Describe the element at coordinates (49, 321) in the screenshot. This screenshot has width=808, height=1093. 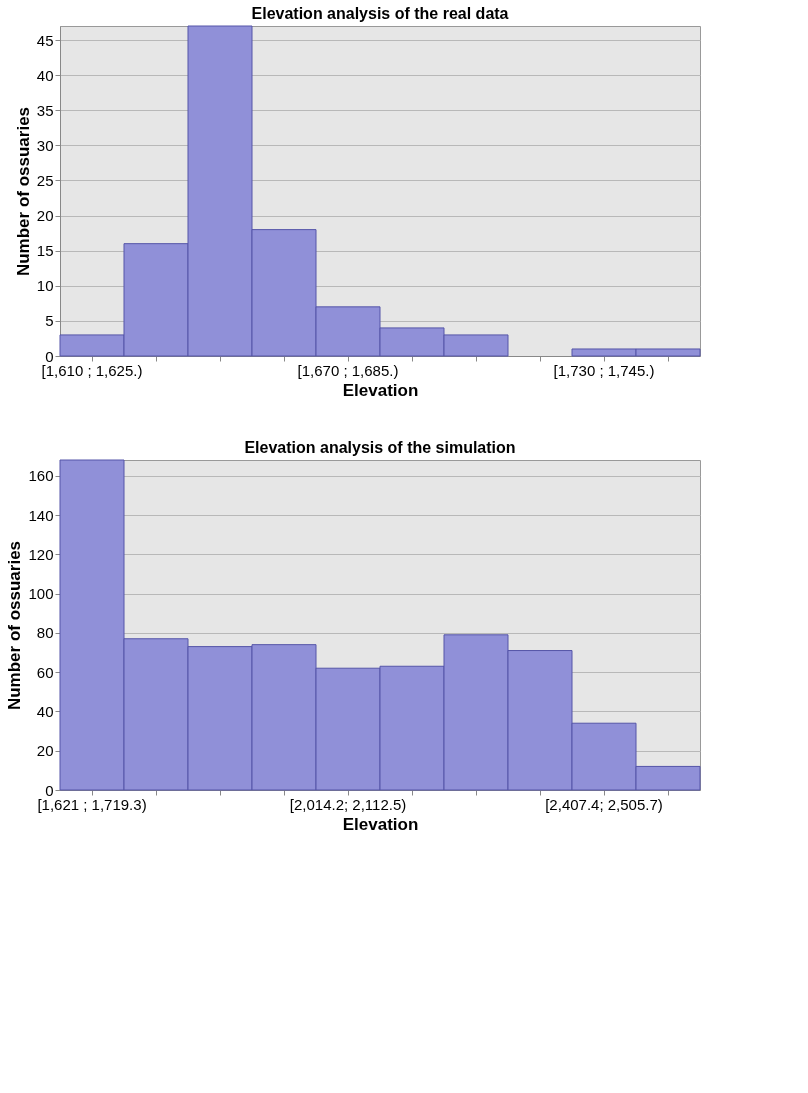
I see `y-tick-label: 5` at that location.